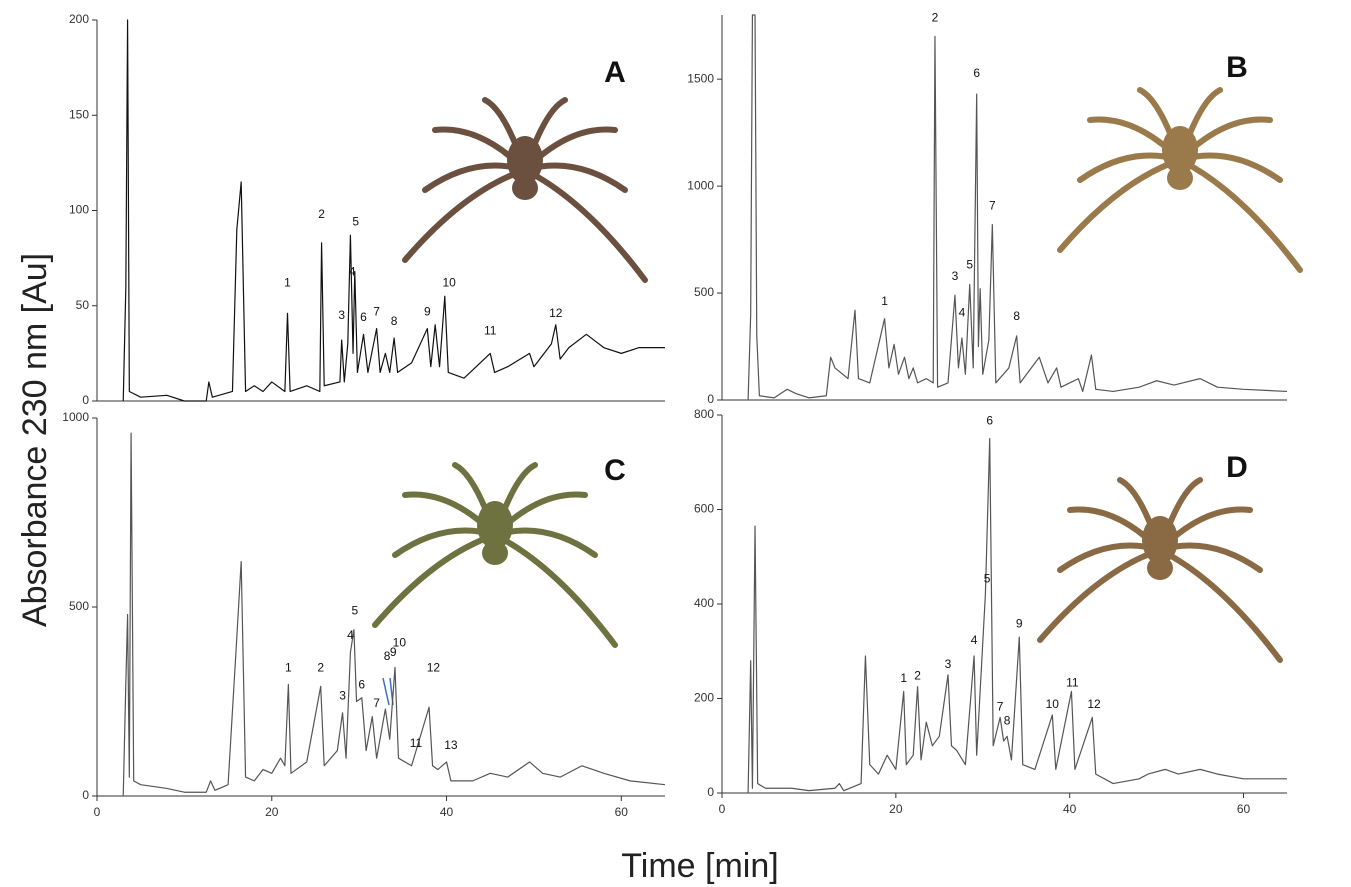  Describe the element at coordinates (704, 414) in the screenshot. I see `y-tick-label: 800` at that location.